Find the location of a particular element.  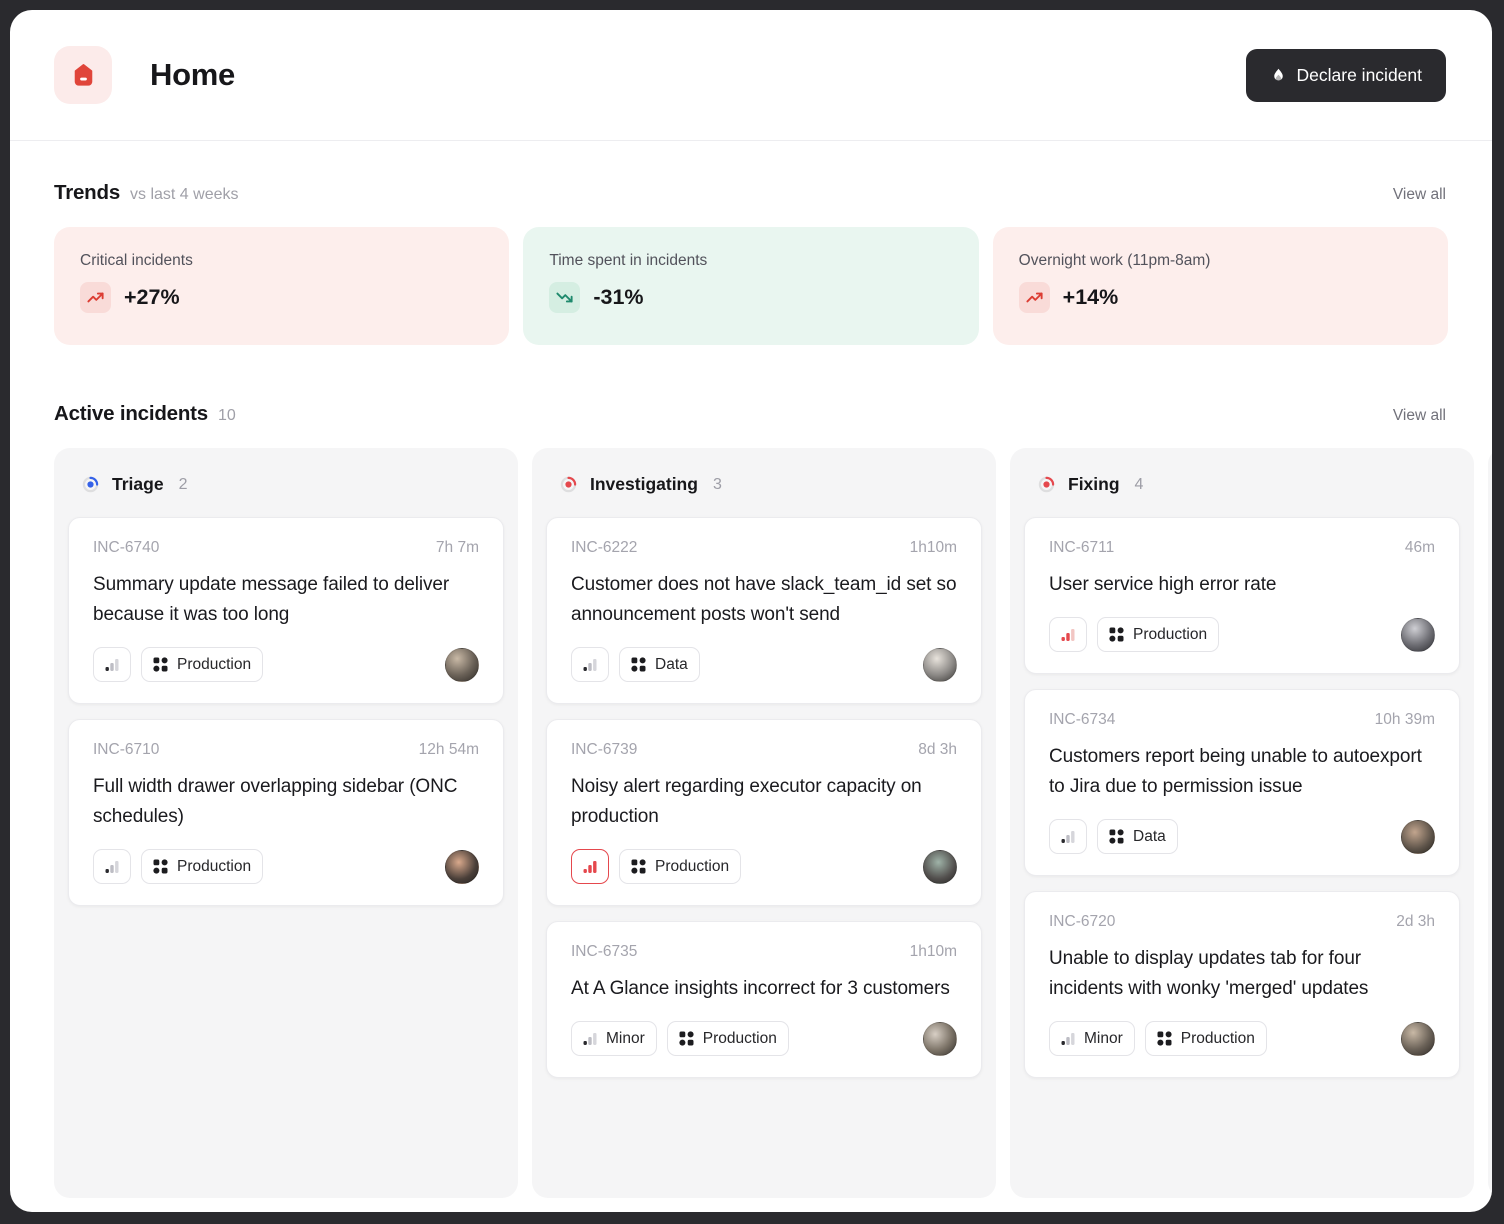

trend-value: +14% is located at coordinates (1090, 297).